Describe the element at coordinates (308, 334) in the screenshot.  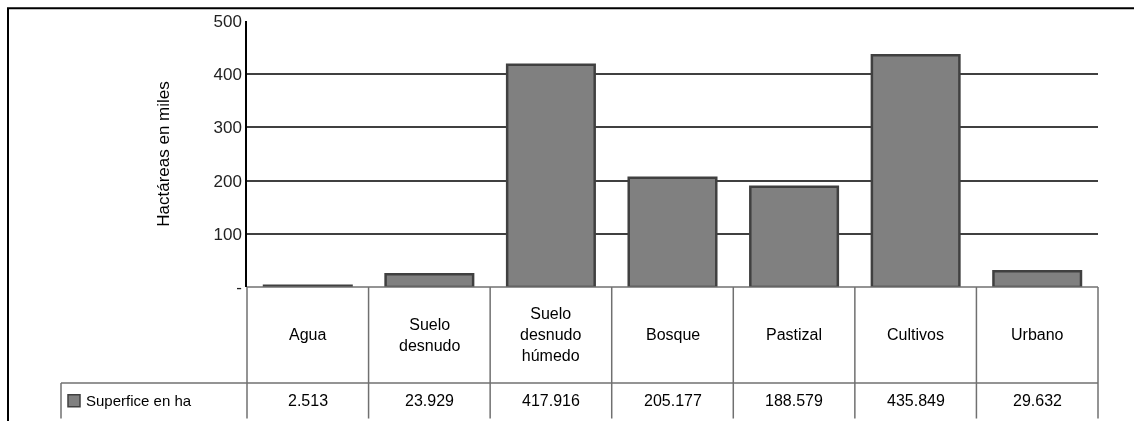
I see `x-tick-label: Agua` at that location.